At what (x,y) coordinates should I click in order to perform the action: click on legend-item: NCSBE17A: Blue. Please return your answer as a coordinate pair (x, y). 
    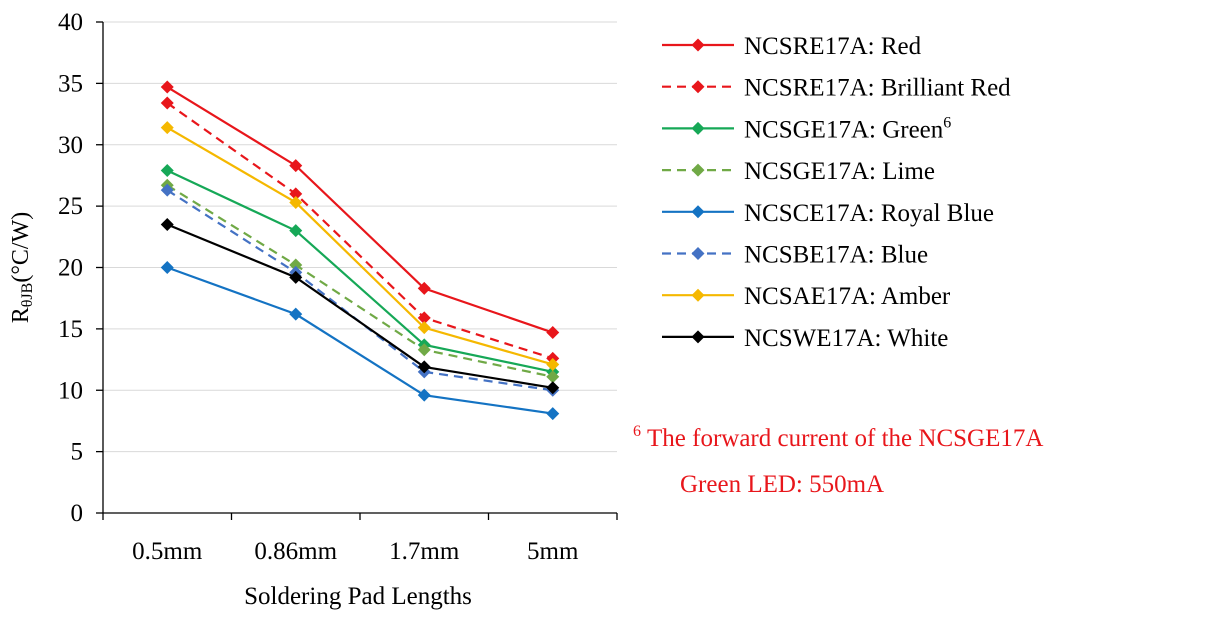
    Looking at the image, I should click on (795, 255).